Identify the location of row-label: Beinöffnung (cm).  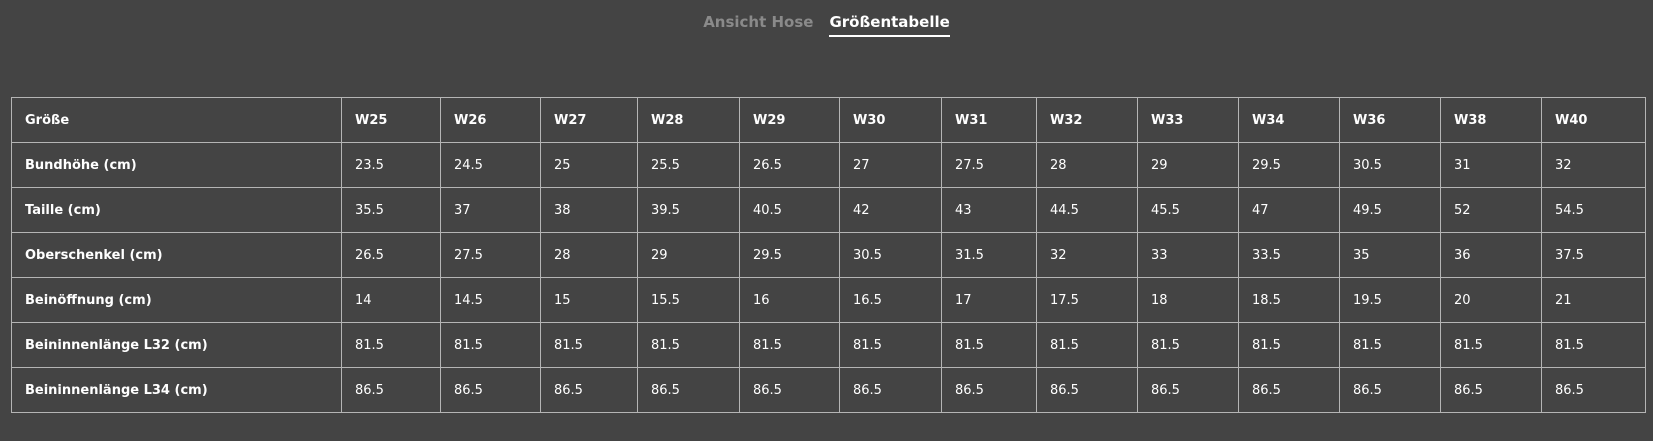
(176, 300).